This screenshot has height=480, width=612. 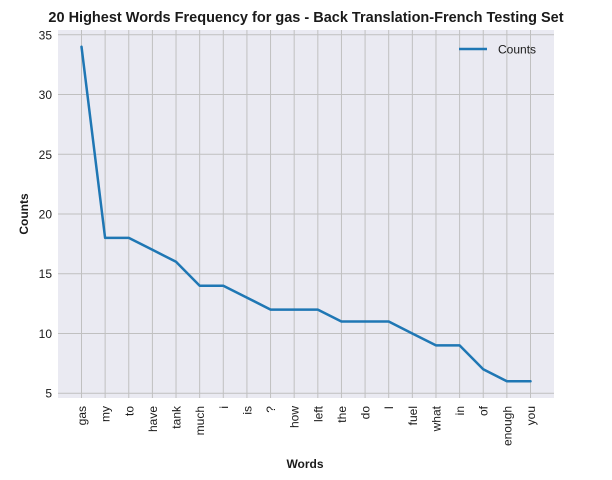 I want to click on legend: Counts, so click(x=497, y=50).